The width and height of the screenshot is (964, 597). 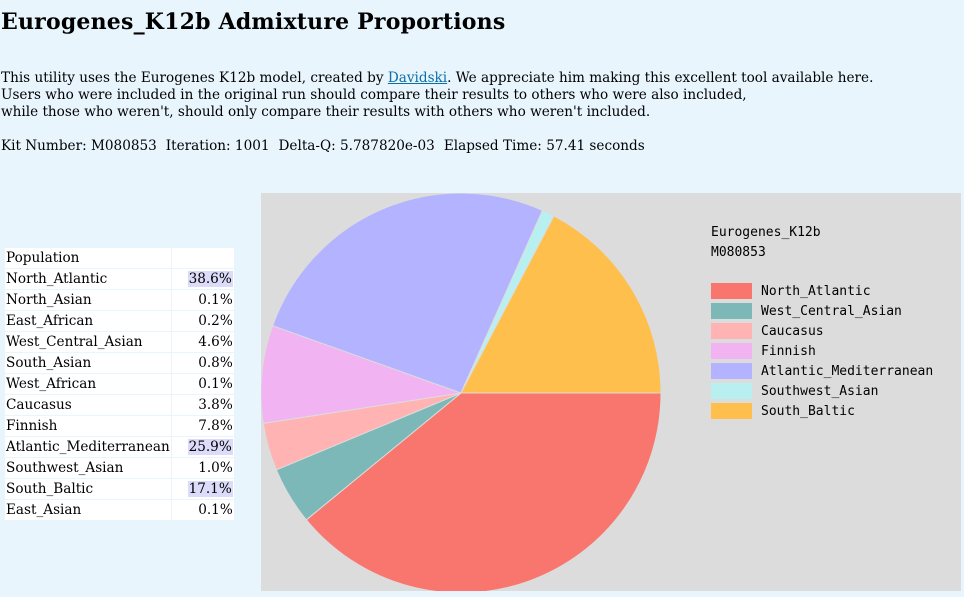 What do you see at coordinates (819, 391) in the screenshot?
I see `legend-label: Southwest_Asian` at bounding box center [819, 391].